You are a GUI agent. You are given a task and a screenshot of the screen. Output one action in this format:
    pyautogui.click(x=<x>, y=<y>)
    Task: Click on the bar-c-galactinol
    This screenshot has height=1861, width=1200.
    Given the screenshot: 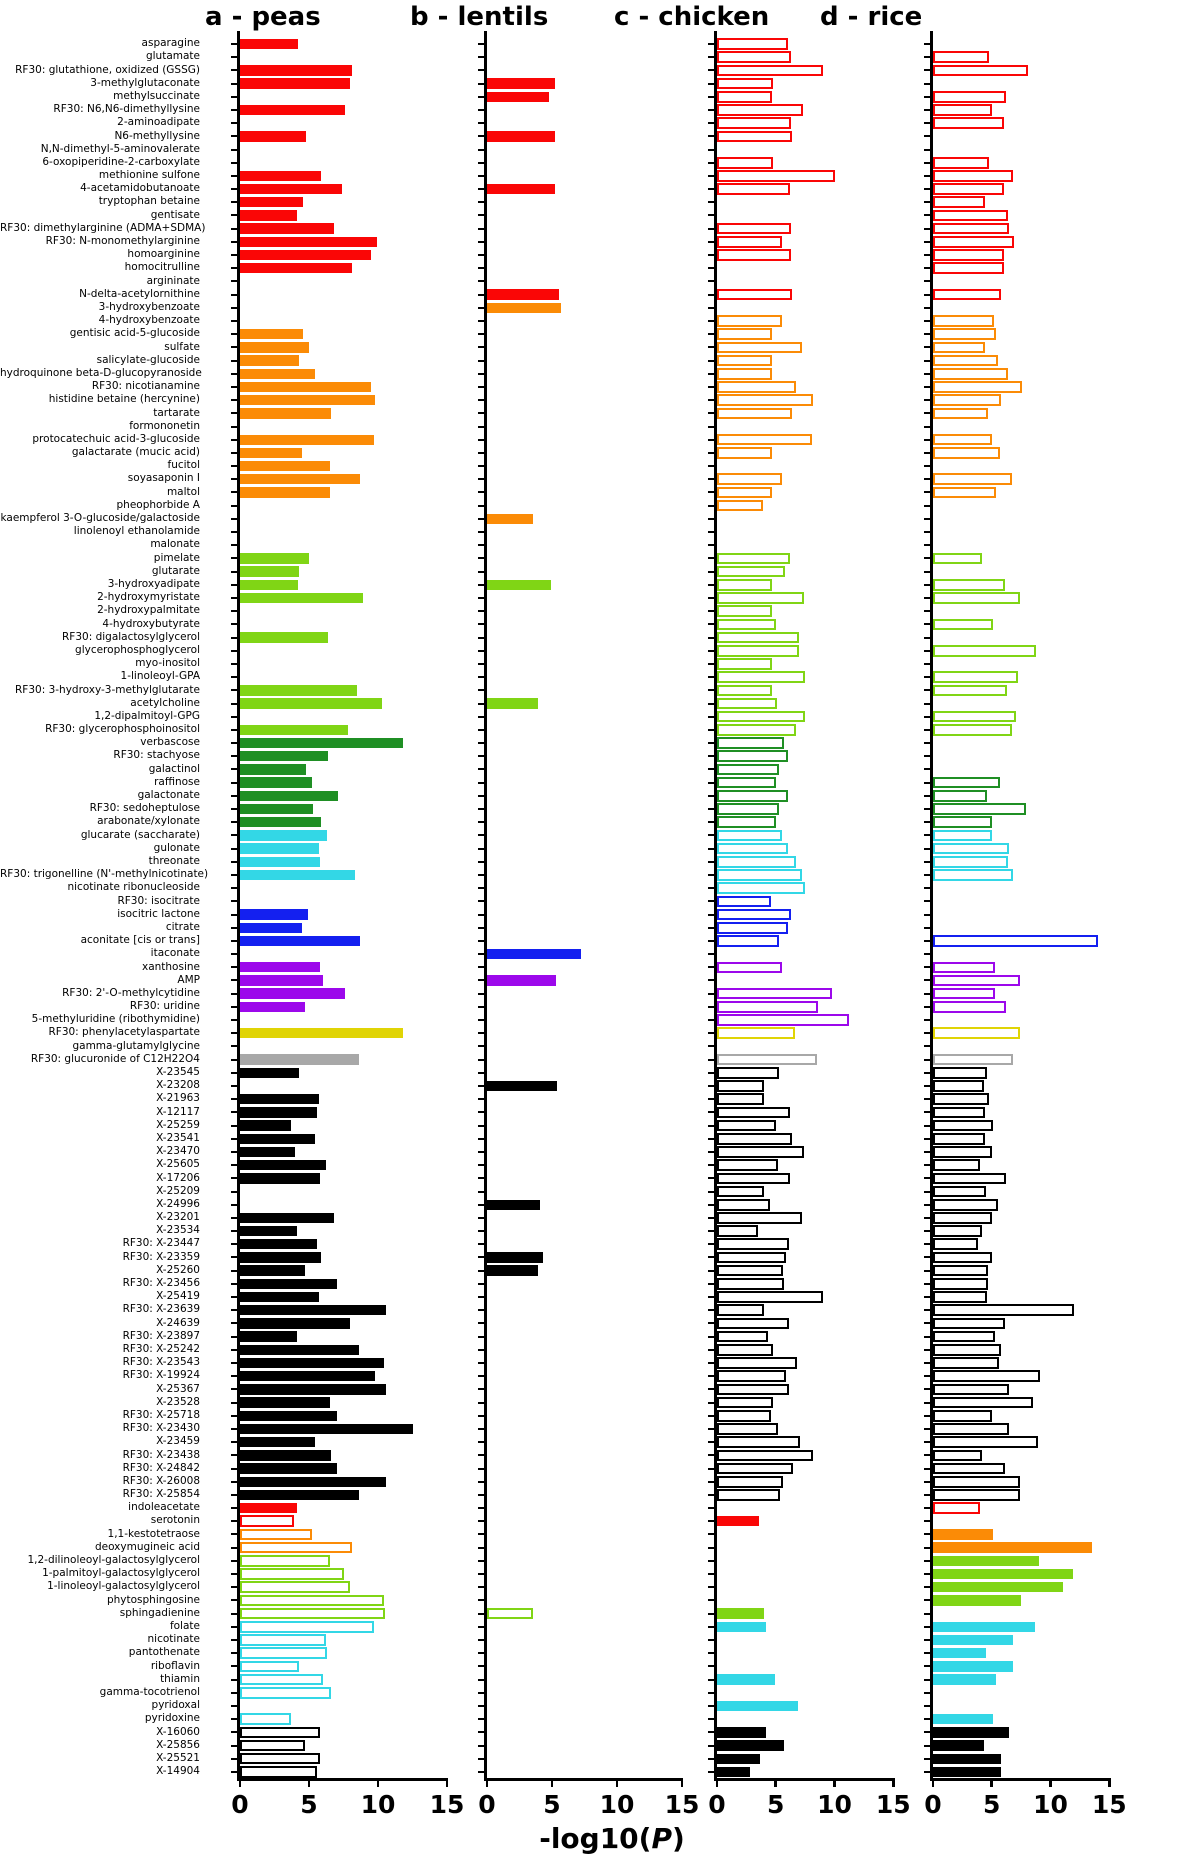 What is the action you would take?
    pyautogui.click(x=748, y=769)
    